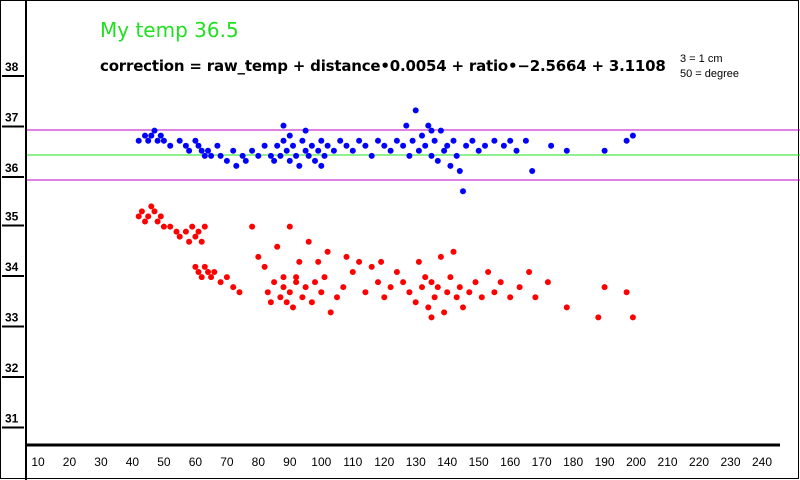  I want to click on chart-title: My temp 36.5, so click(169, 30).